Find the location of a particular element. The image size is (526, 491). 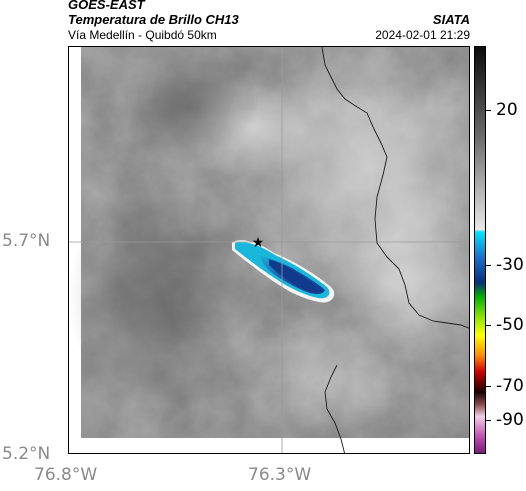

location-star-icon: ★ is located at coordinates (258, 243).